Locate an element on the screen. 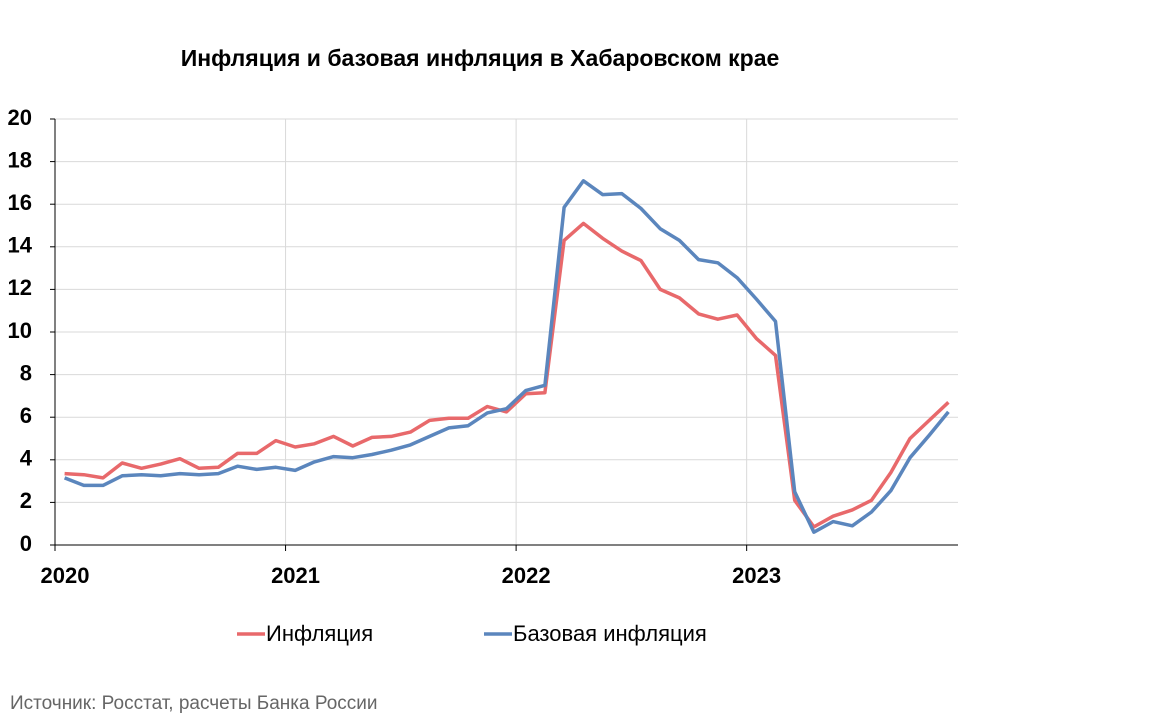  y-tick-label: 0 is located at coordinates (26, 543).